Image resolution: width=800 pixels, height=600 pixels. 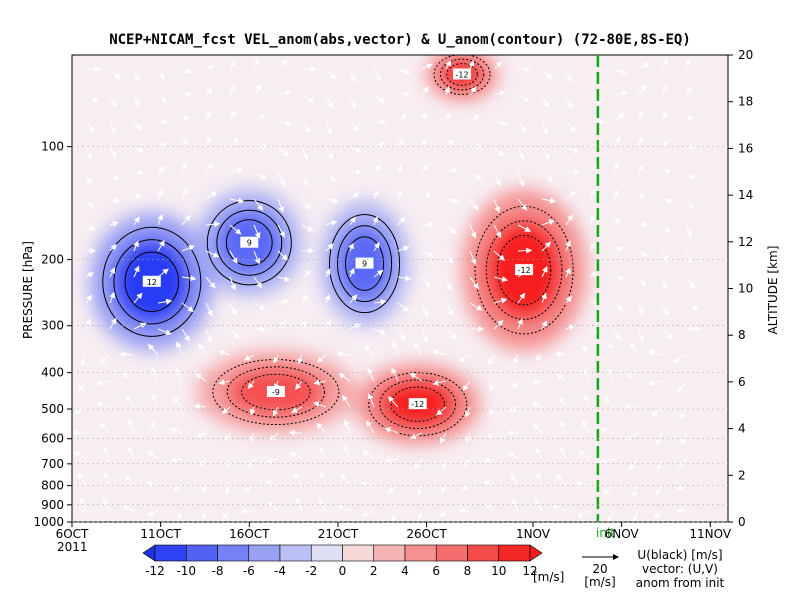 I want to click on legend-line-2: vector: (U,V), so click(x=680, y=569).